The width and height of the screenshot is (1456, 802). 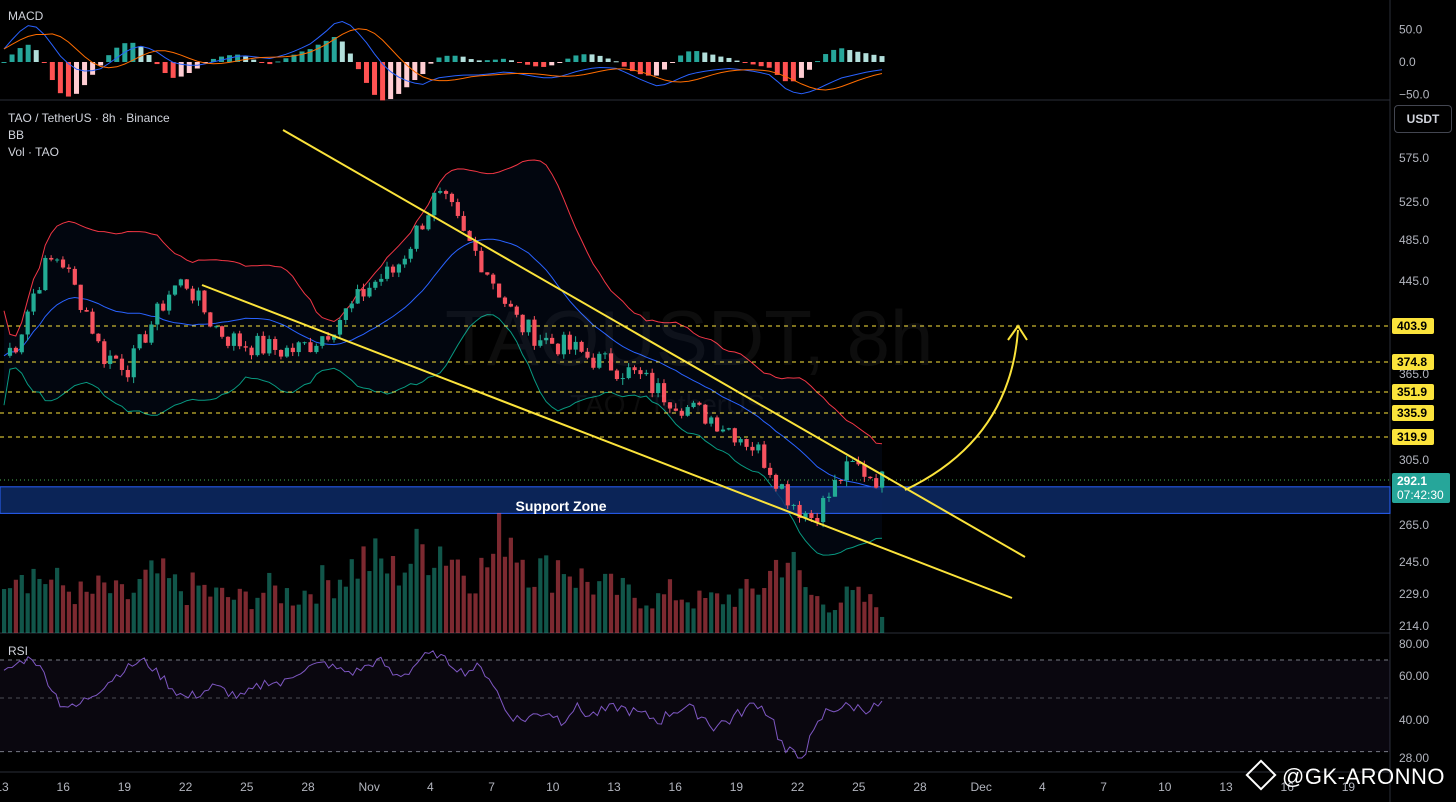 I want to click on support-zone-rect, so click(x=695, y=500).